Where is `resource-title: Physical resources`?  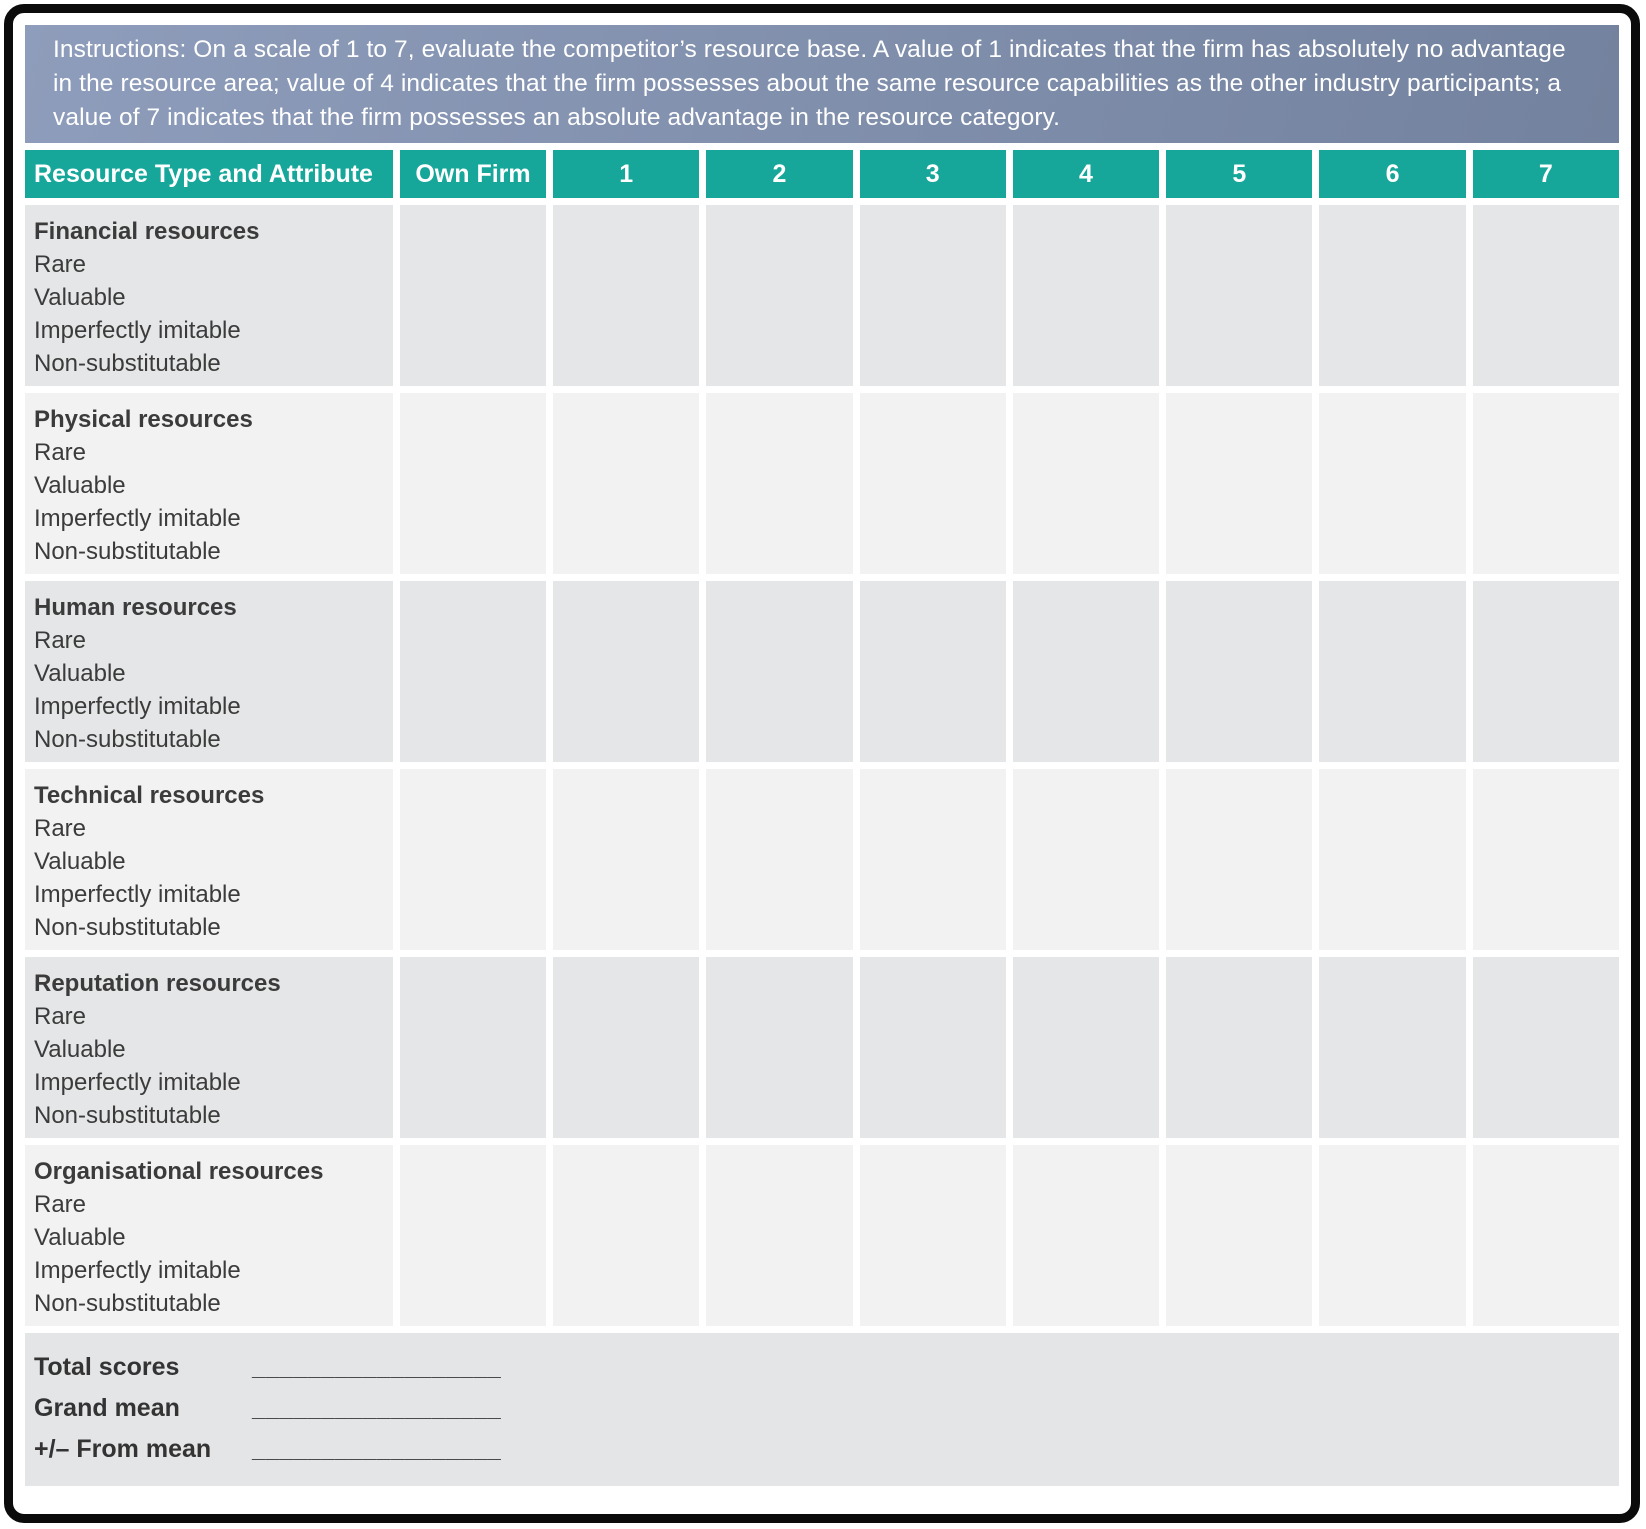 resource-title: Physical resources is located at coordinates (143, 419).